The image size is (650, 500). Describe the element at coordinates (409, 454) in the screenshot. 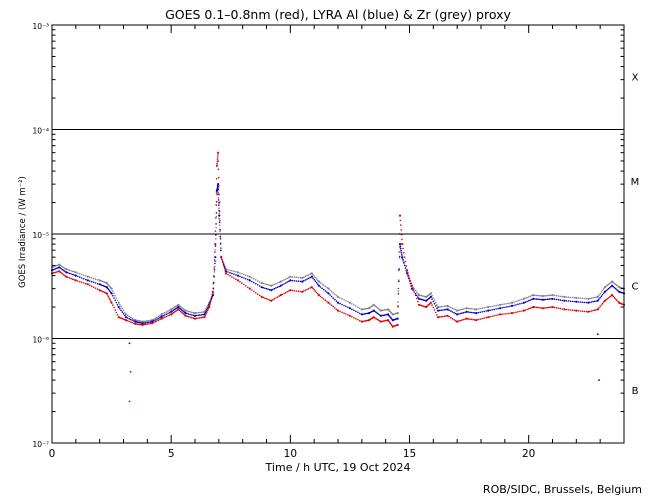

I see `x-tick-label: 15` at that location.